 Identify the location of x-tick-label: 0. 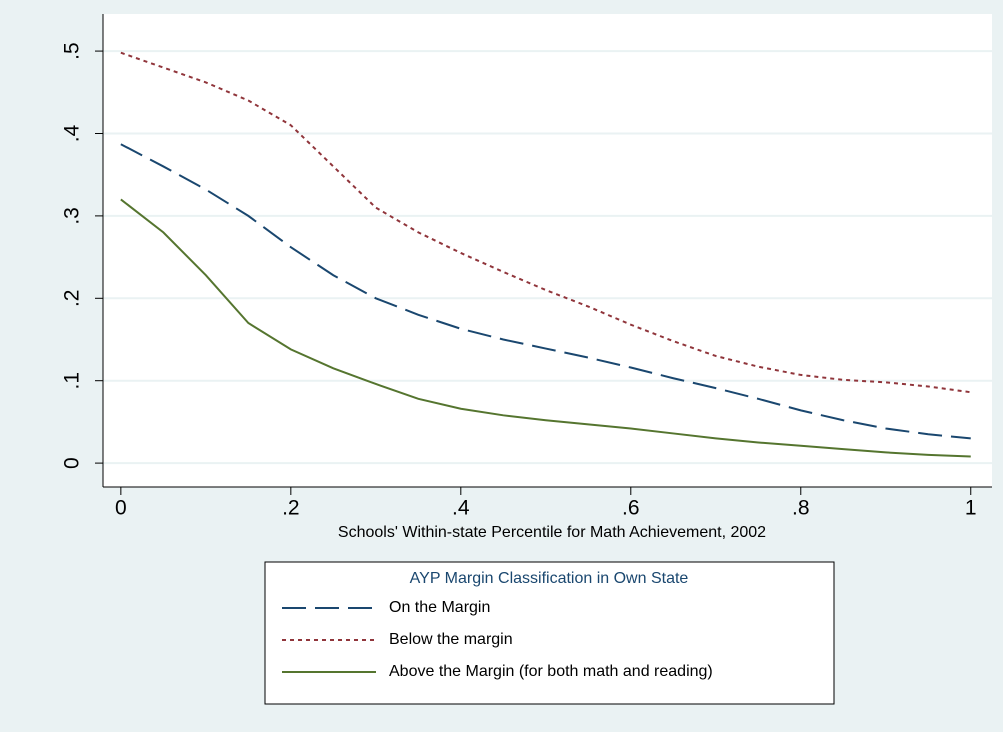
(121, 508).